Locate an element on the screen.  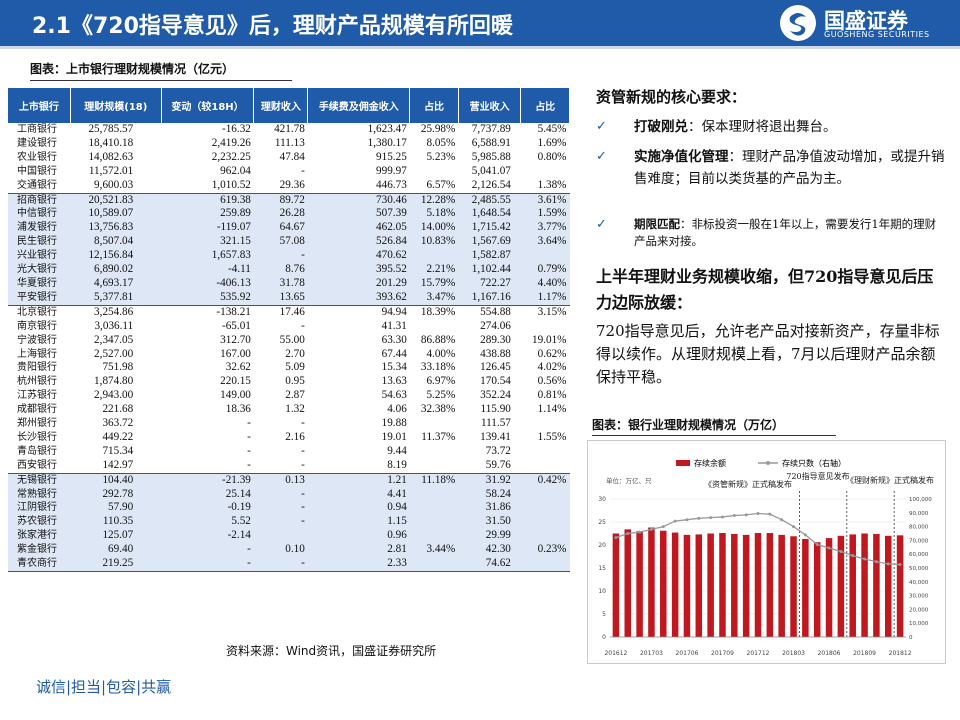
value-cell: 18.36 is located at coordinates (207, 410).